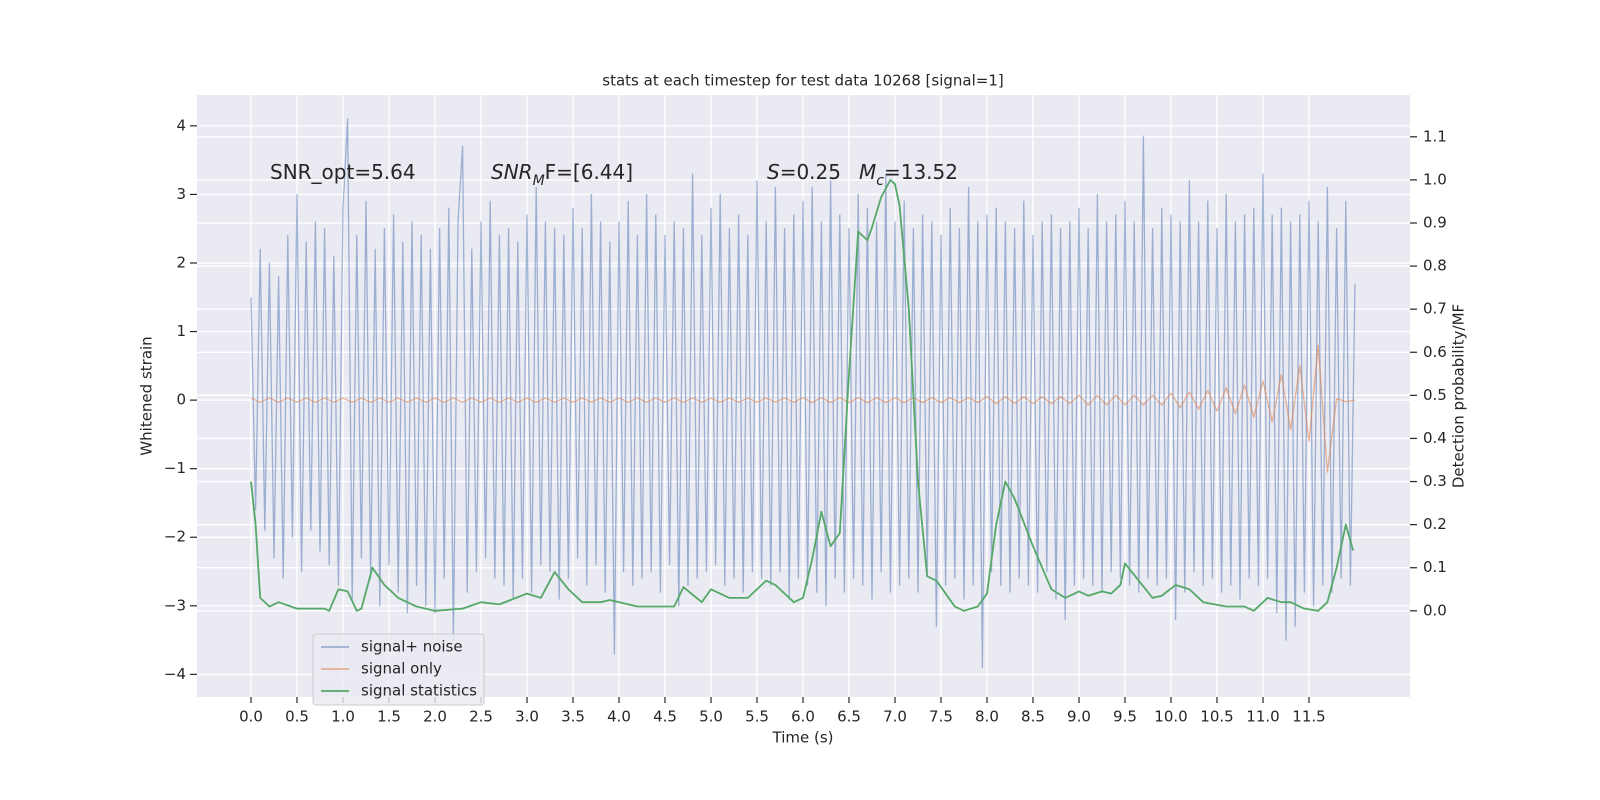 The image size is (1600, 800). Describe the element at coordinates (810, 172) in the screenshot. I see `annotation-part: =0.25` at that location.